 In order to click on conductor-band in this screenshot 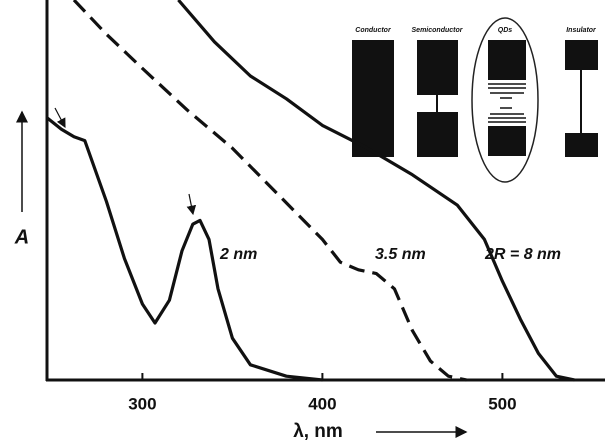, I will do `click(373, 98)`.